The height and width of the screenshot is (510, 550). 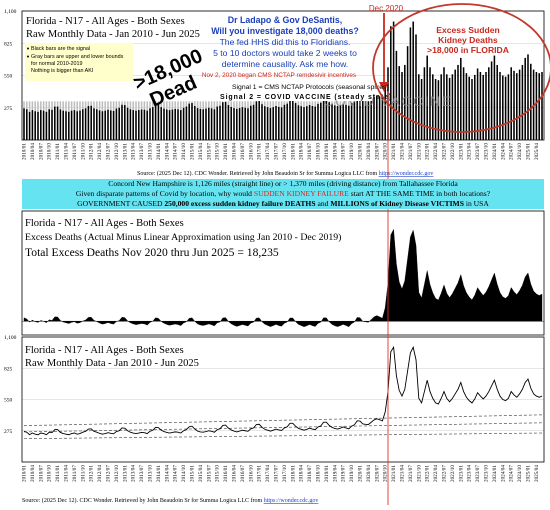 I want to click on panel1-x-tick-label: 2023/10, so click(x=487, y=151).